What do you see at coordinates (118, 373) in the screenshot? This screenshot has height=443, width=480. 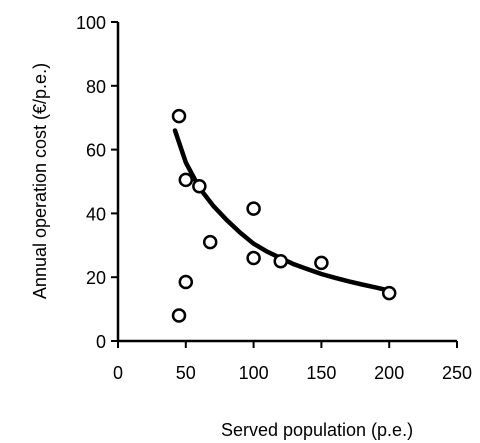 I see `x-tick-label: 0` at bounding box center [118, 373].